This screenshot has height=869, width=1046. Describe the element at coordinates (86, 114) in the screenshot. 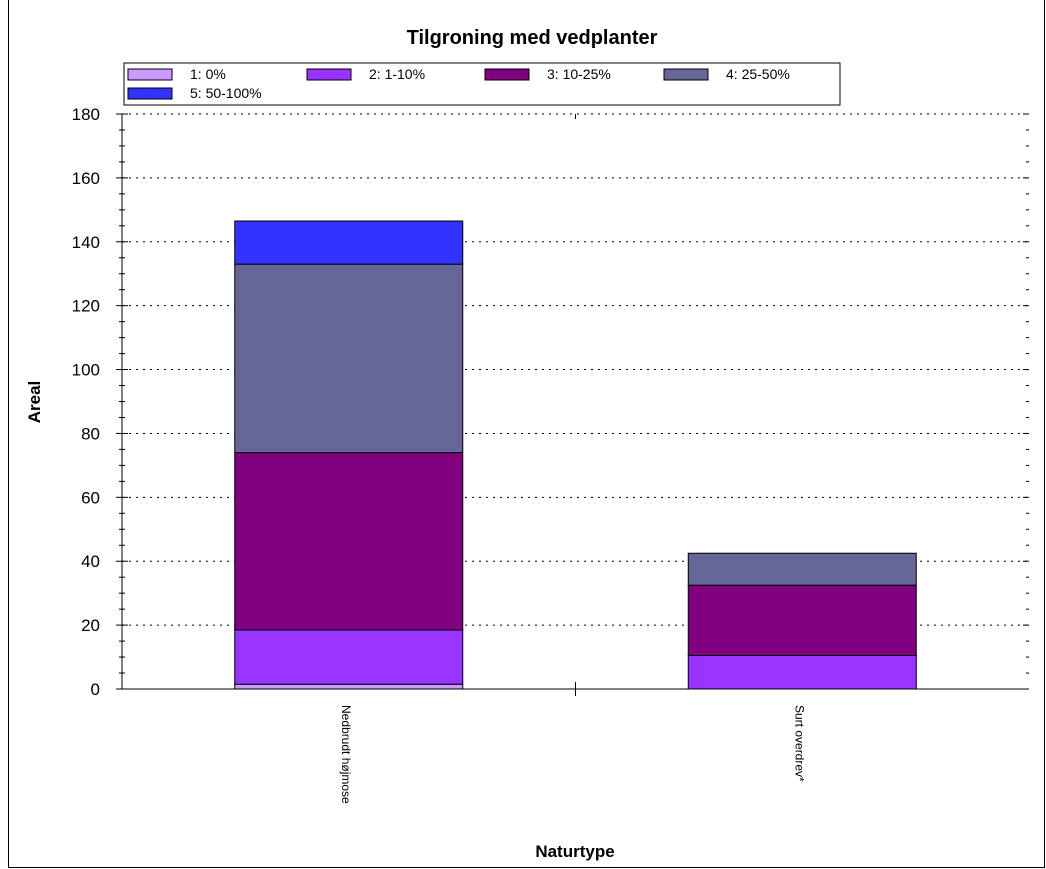

I see `y-tick-label: 180` at that location.